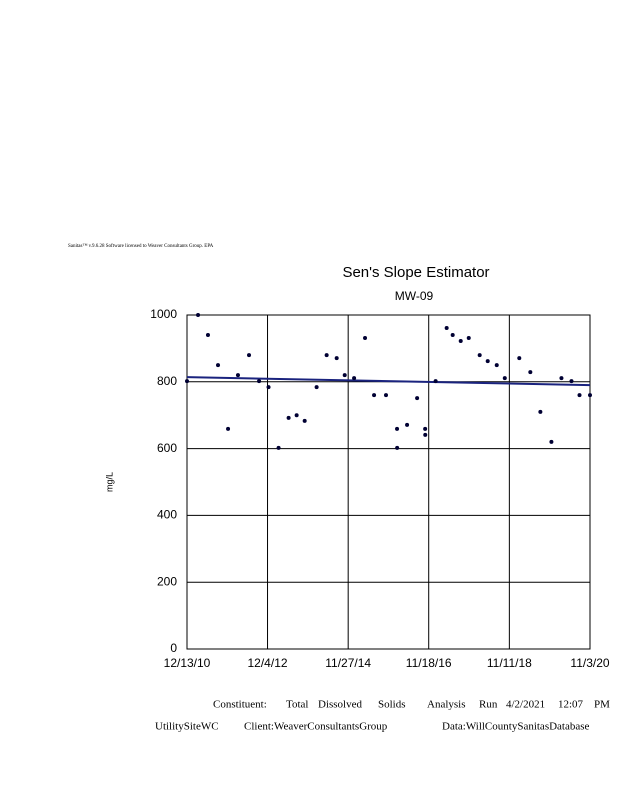  Describe the element at coordinates (516, 727) in the screenshot. I see `footer-text: Data:WillCountySanitasDatabase` at that location.